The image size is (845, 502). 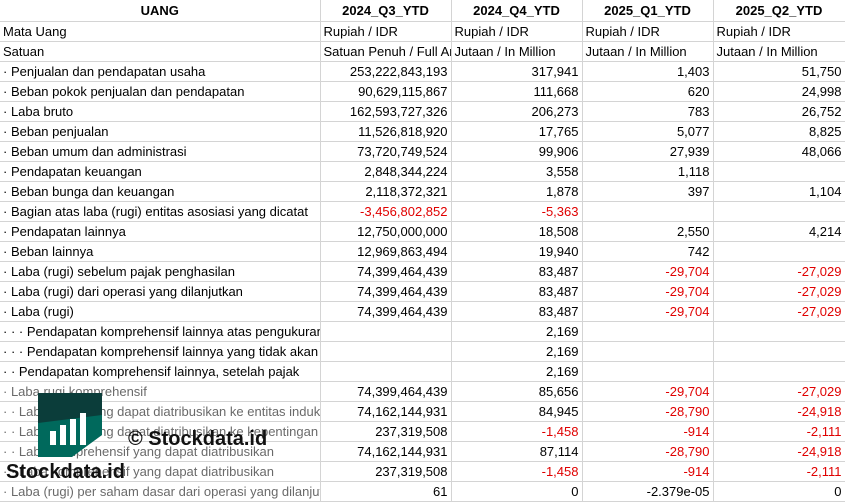 I want to click on value-cell: 12,969,863,494, so click(x=386, y=251).